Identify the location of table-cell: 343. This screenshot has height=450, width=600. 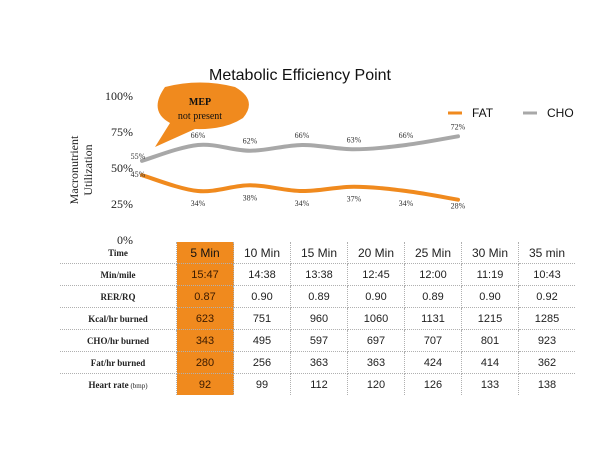
(205, 340).